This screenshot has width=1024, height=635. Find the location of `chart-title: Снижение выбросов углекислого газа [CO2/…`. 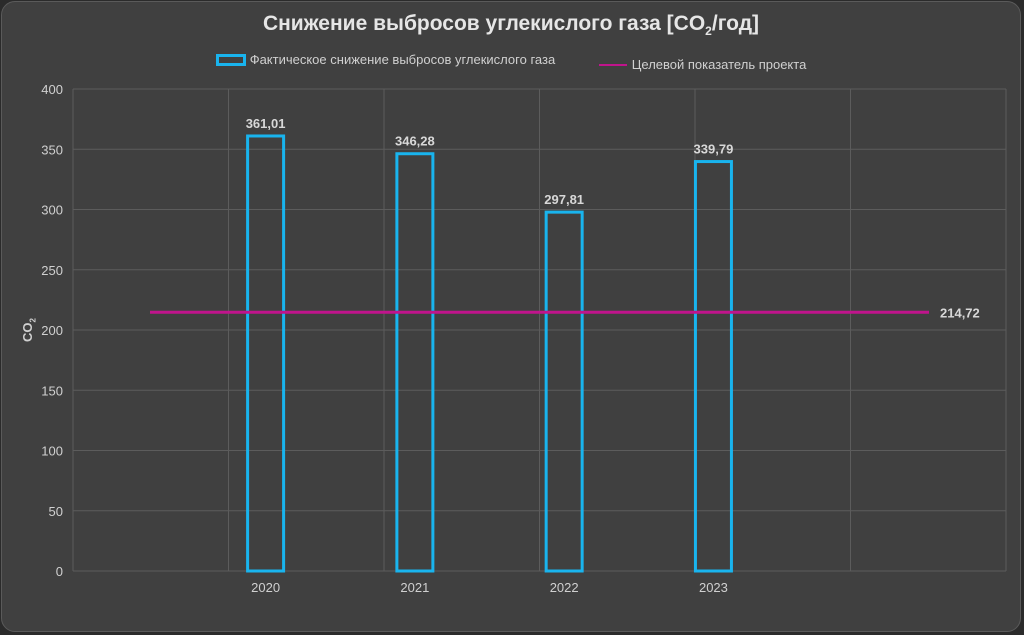

chart-title: Снижение выбросов углекислого газа [CO2/… is located at coordinates (511, 25).